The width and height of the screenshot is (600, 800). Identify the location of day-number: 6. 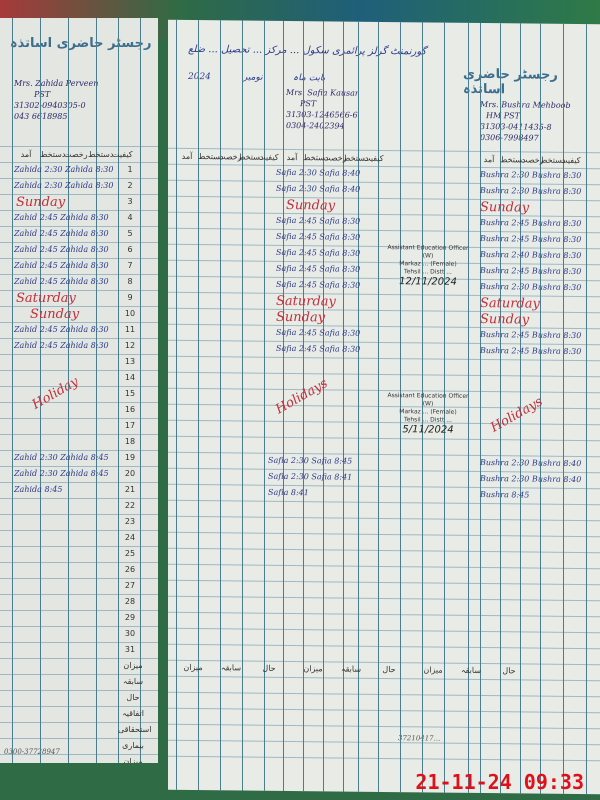
(130, 249).